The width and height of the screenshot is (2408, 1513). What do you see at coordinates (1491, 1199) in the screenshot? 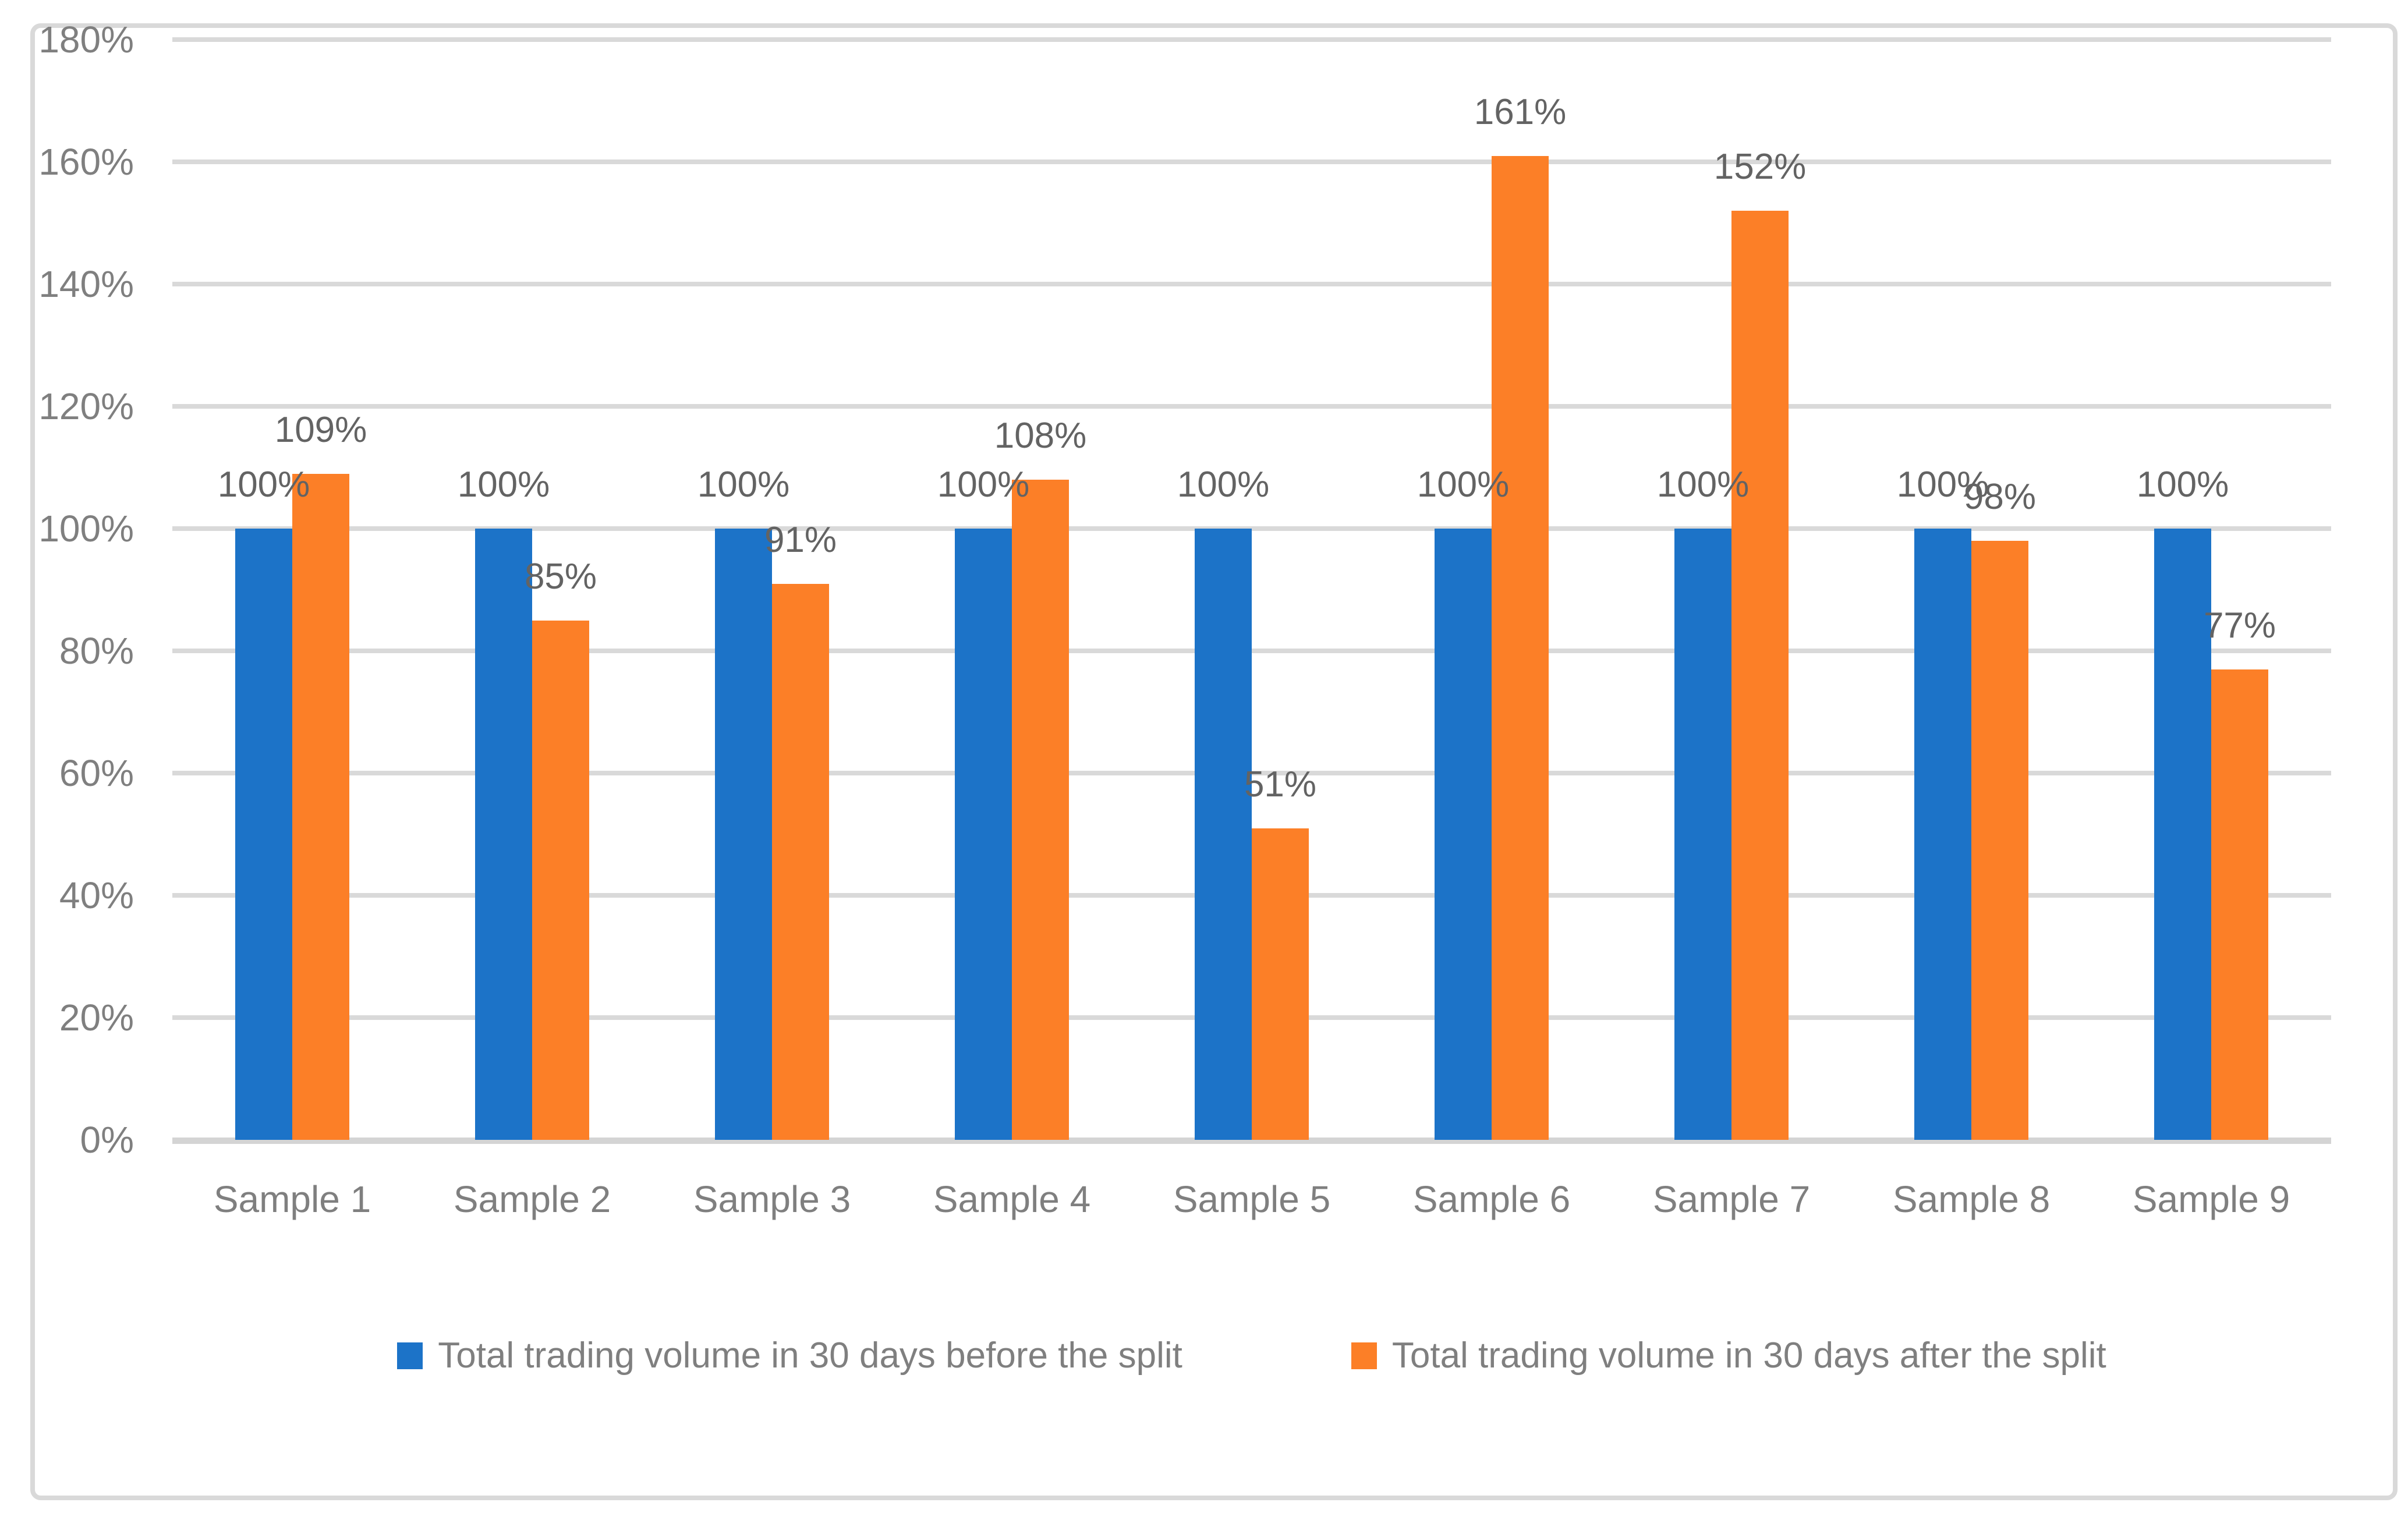
I see `x-axis-label-6: Sample 6` at bounding box center [1491, 1199].